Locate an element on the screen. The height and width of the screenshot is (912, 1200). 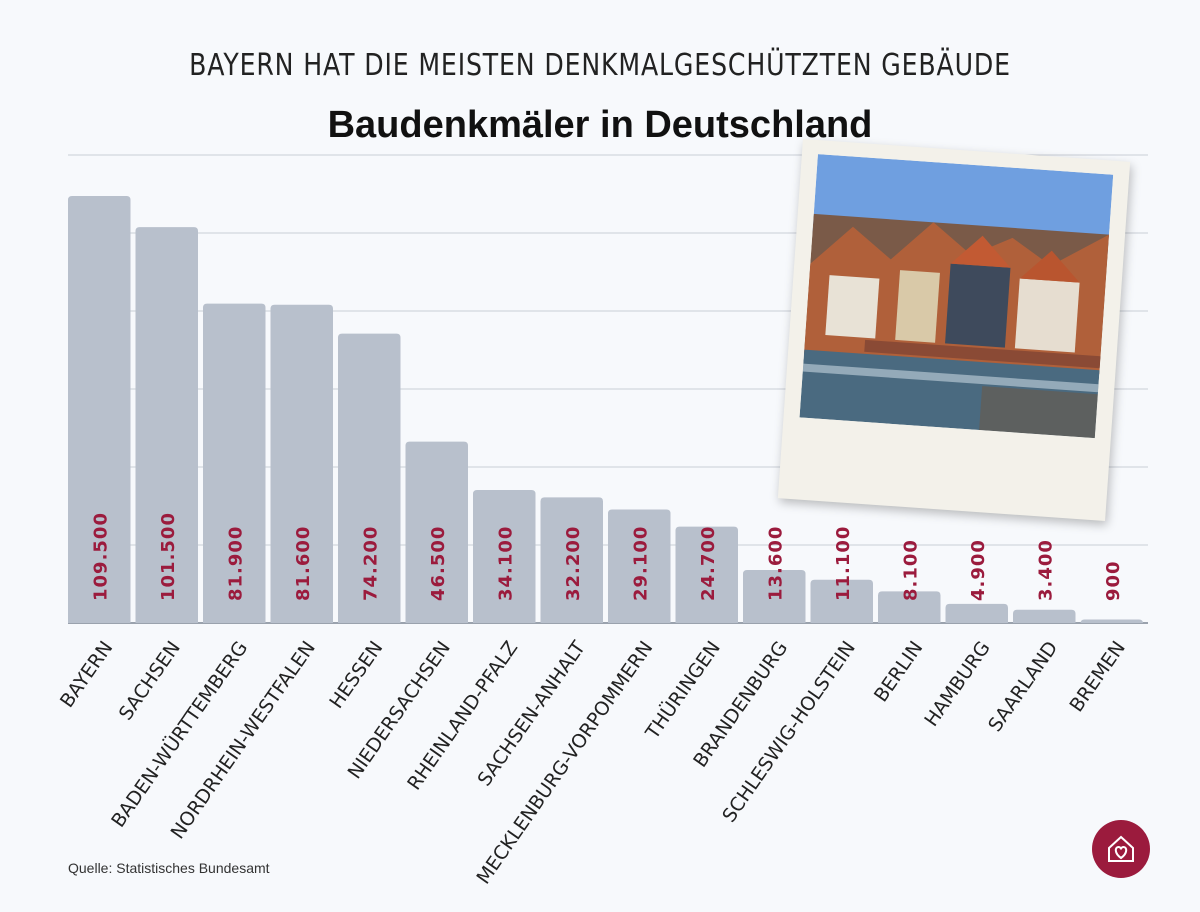
category-label: NORDRHEIN-WESTFALEN is located at coordinates (243, 740).